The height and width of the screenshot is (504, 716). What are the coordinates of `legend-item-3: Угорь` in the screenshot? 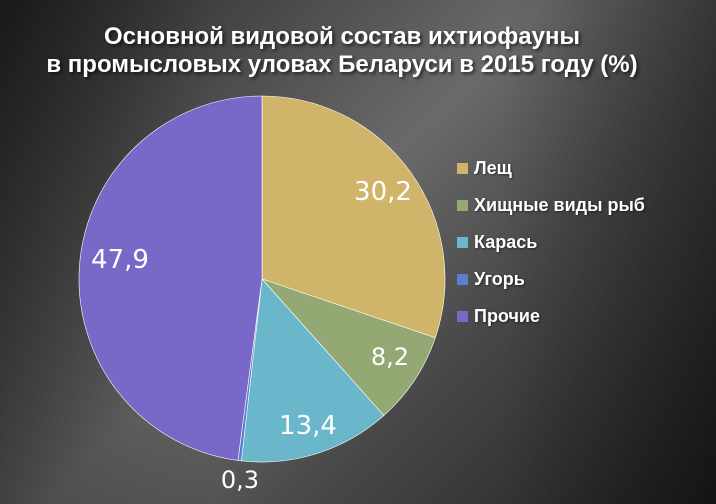 It's located at (491, 279).